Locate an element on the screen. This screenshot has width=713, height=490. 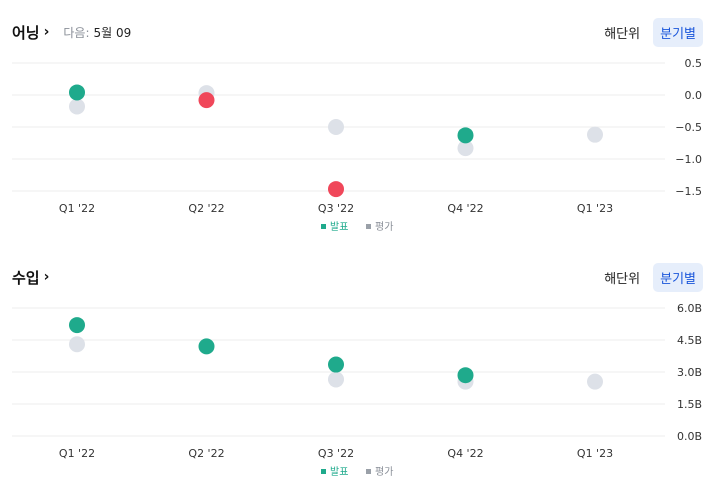
y-tick-label: 0.0 is located at coordinates (694, 95).